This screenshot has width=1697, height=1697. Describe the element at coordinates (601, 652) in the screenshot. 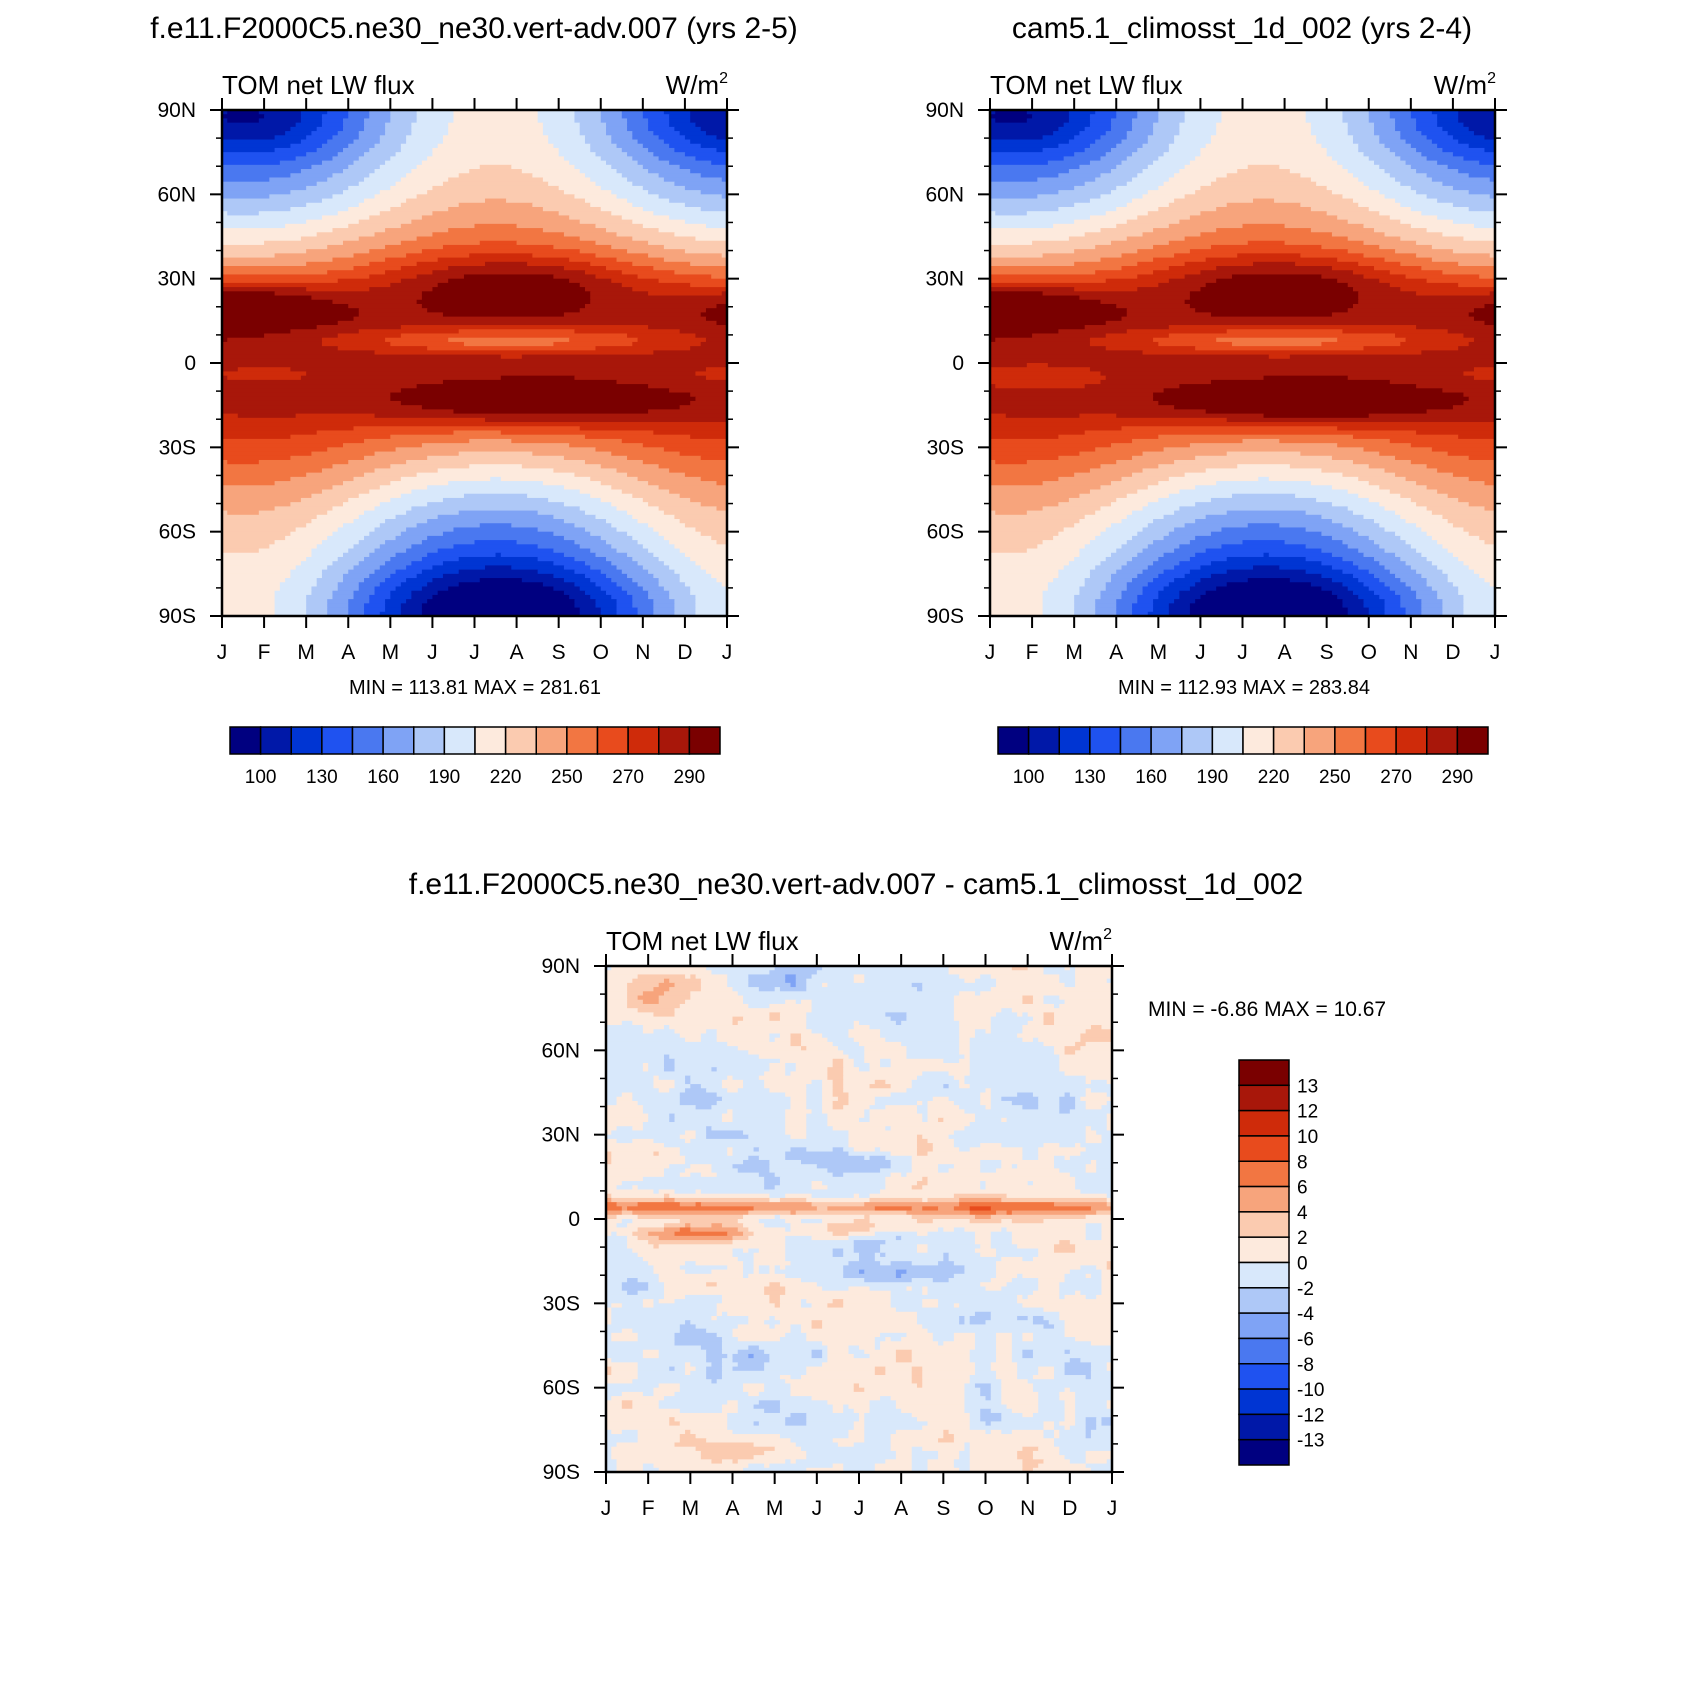

I see `x-tick-label: O` at that location.